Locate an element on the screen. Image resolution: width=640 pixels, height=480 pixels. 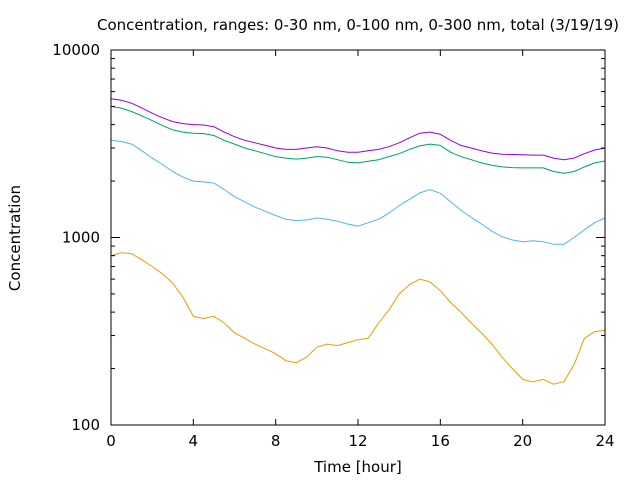
y-axis-label: Concentration is located at coordinates (15, 238).